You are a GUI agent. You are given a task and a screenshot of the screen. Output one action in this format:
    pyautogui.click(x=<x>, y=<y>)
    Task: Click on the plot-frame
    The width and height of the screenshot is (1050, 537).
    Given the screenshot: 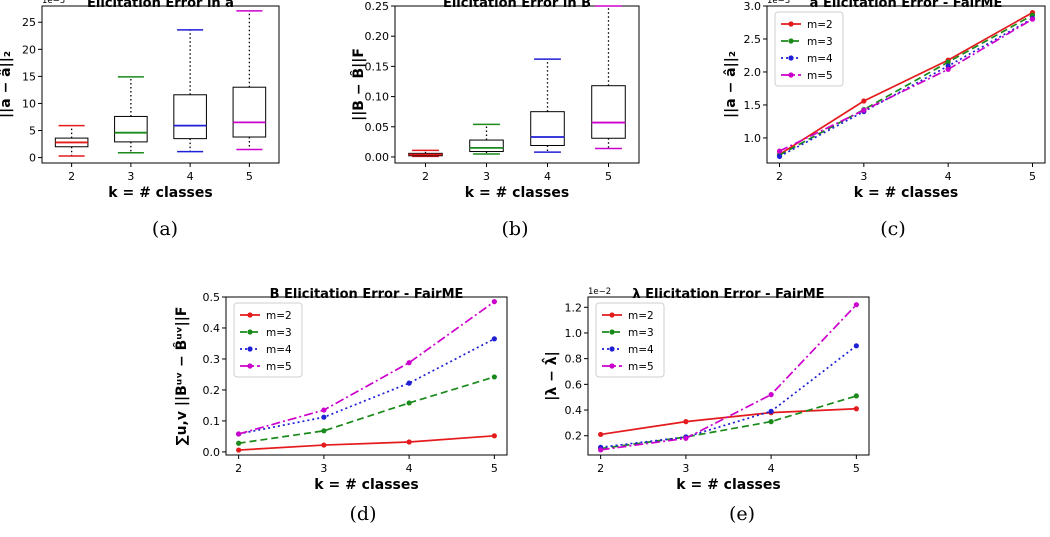 What is the action you would take?
    pyautogui.click(x=728, y=376)
    